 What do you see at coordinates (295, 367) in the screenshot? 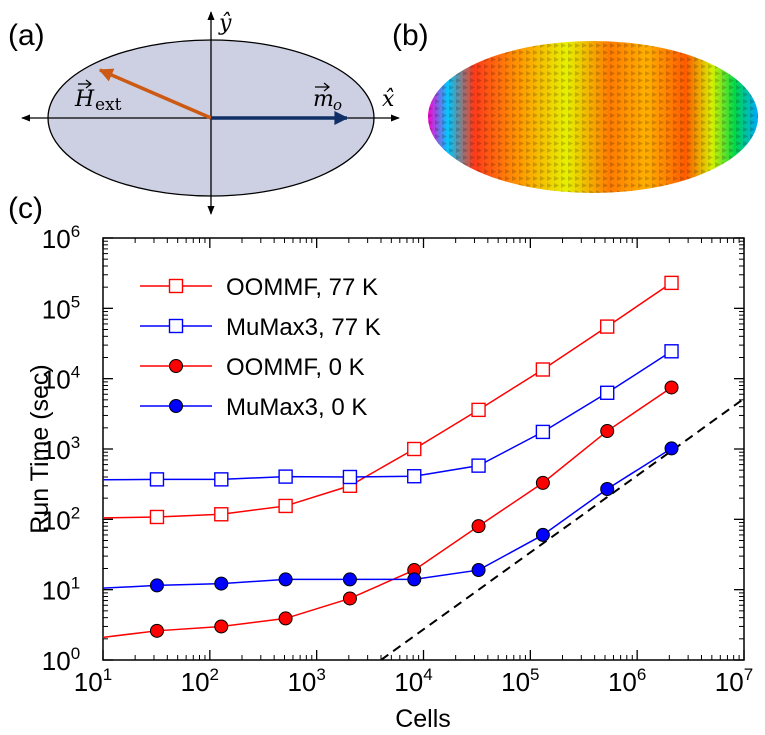
I see `legend-label: OOMMF, 0 K` at bounding box center [295, 367].